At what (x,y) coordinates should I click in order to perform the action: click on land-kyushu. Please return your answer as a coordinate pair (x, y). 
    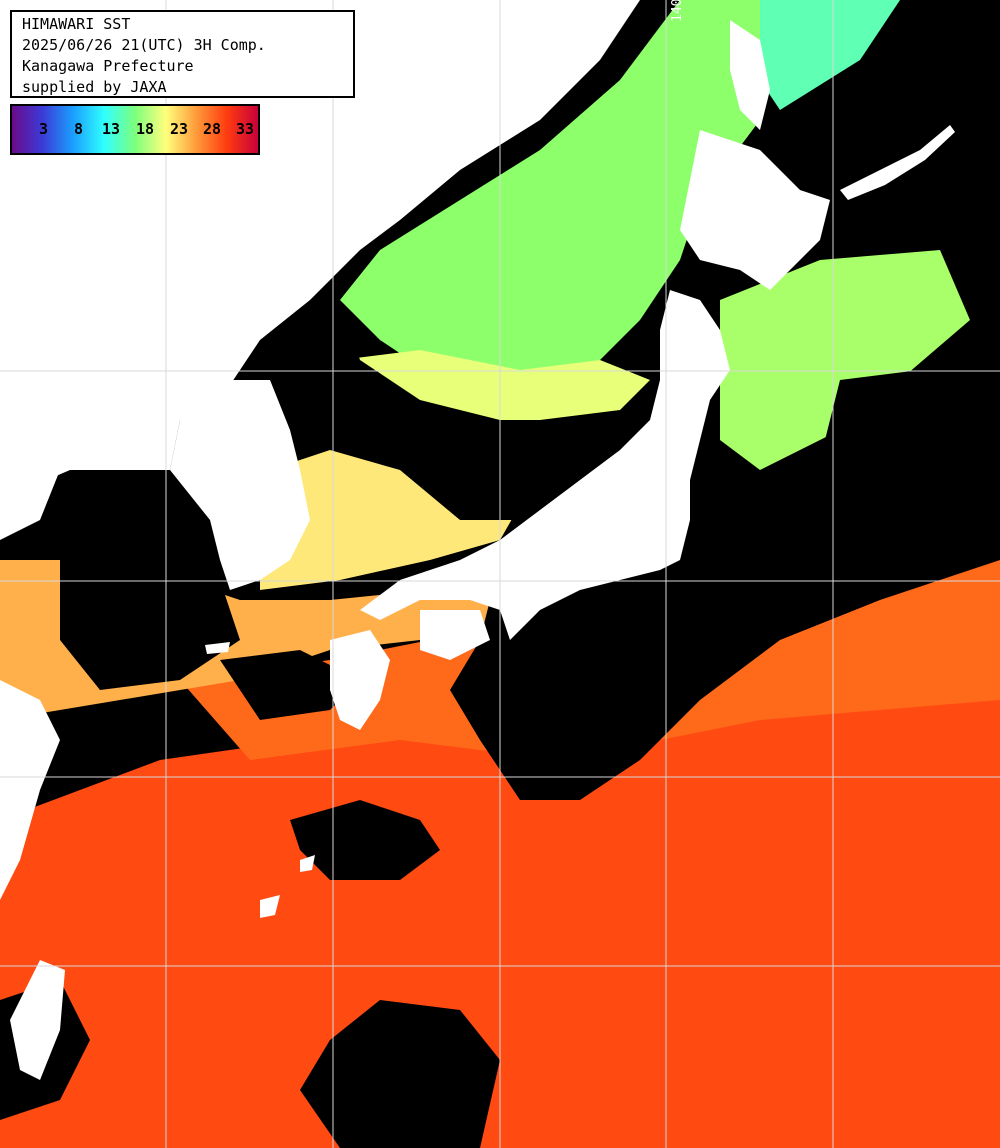
    Looking at the image, I should click on (360, 680).